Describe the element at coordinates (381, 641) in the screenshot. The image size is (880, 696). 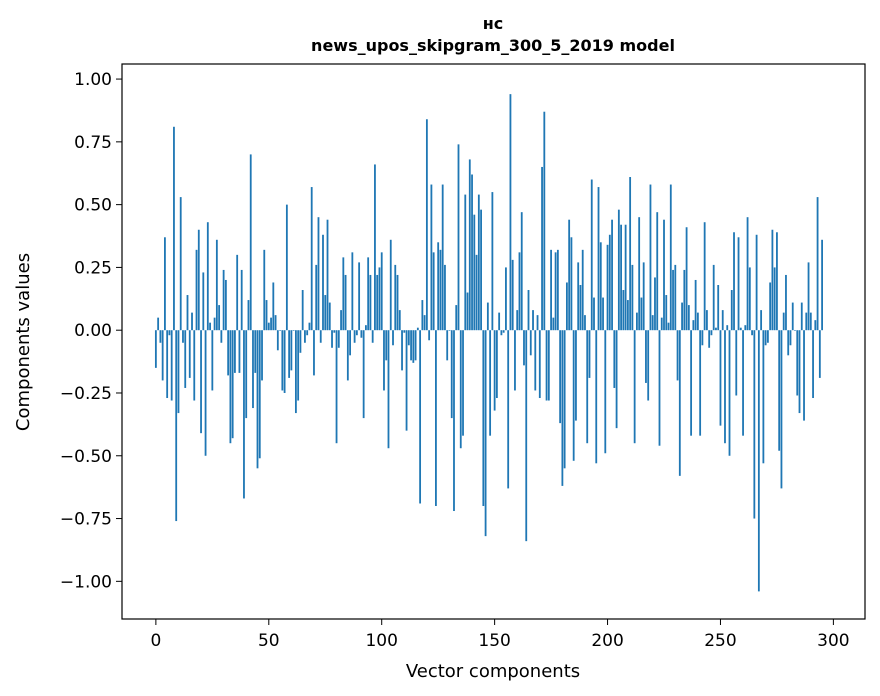
I see `x-tick-label: 100` at that location.